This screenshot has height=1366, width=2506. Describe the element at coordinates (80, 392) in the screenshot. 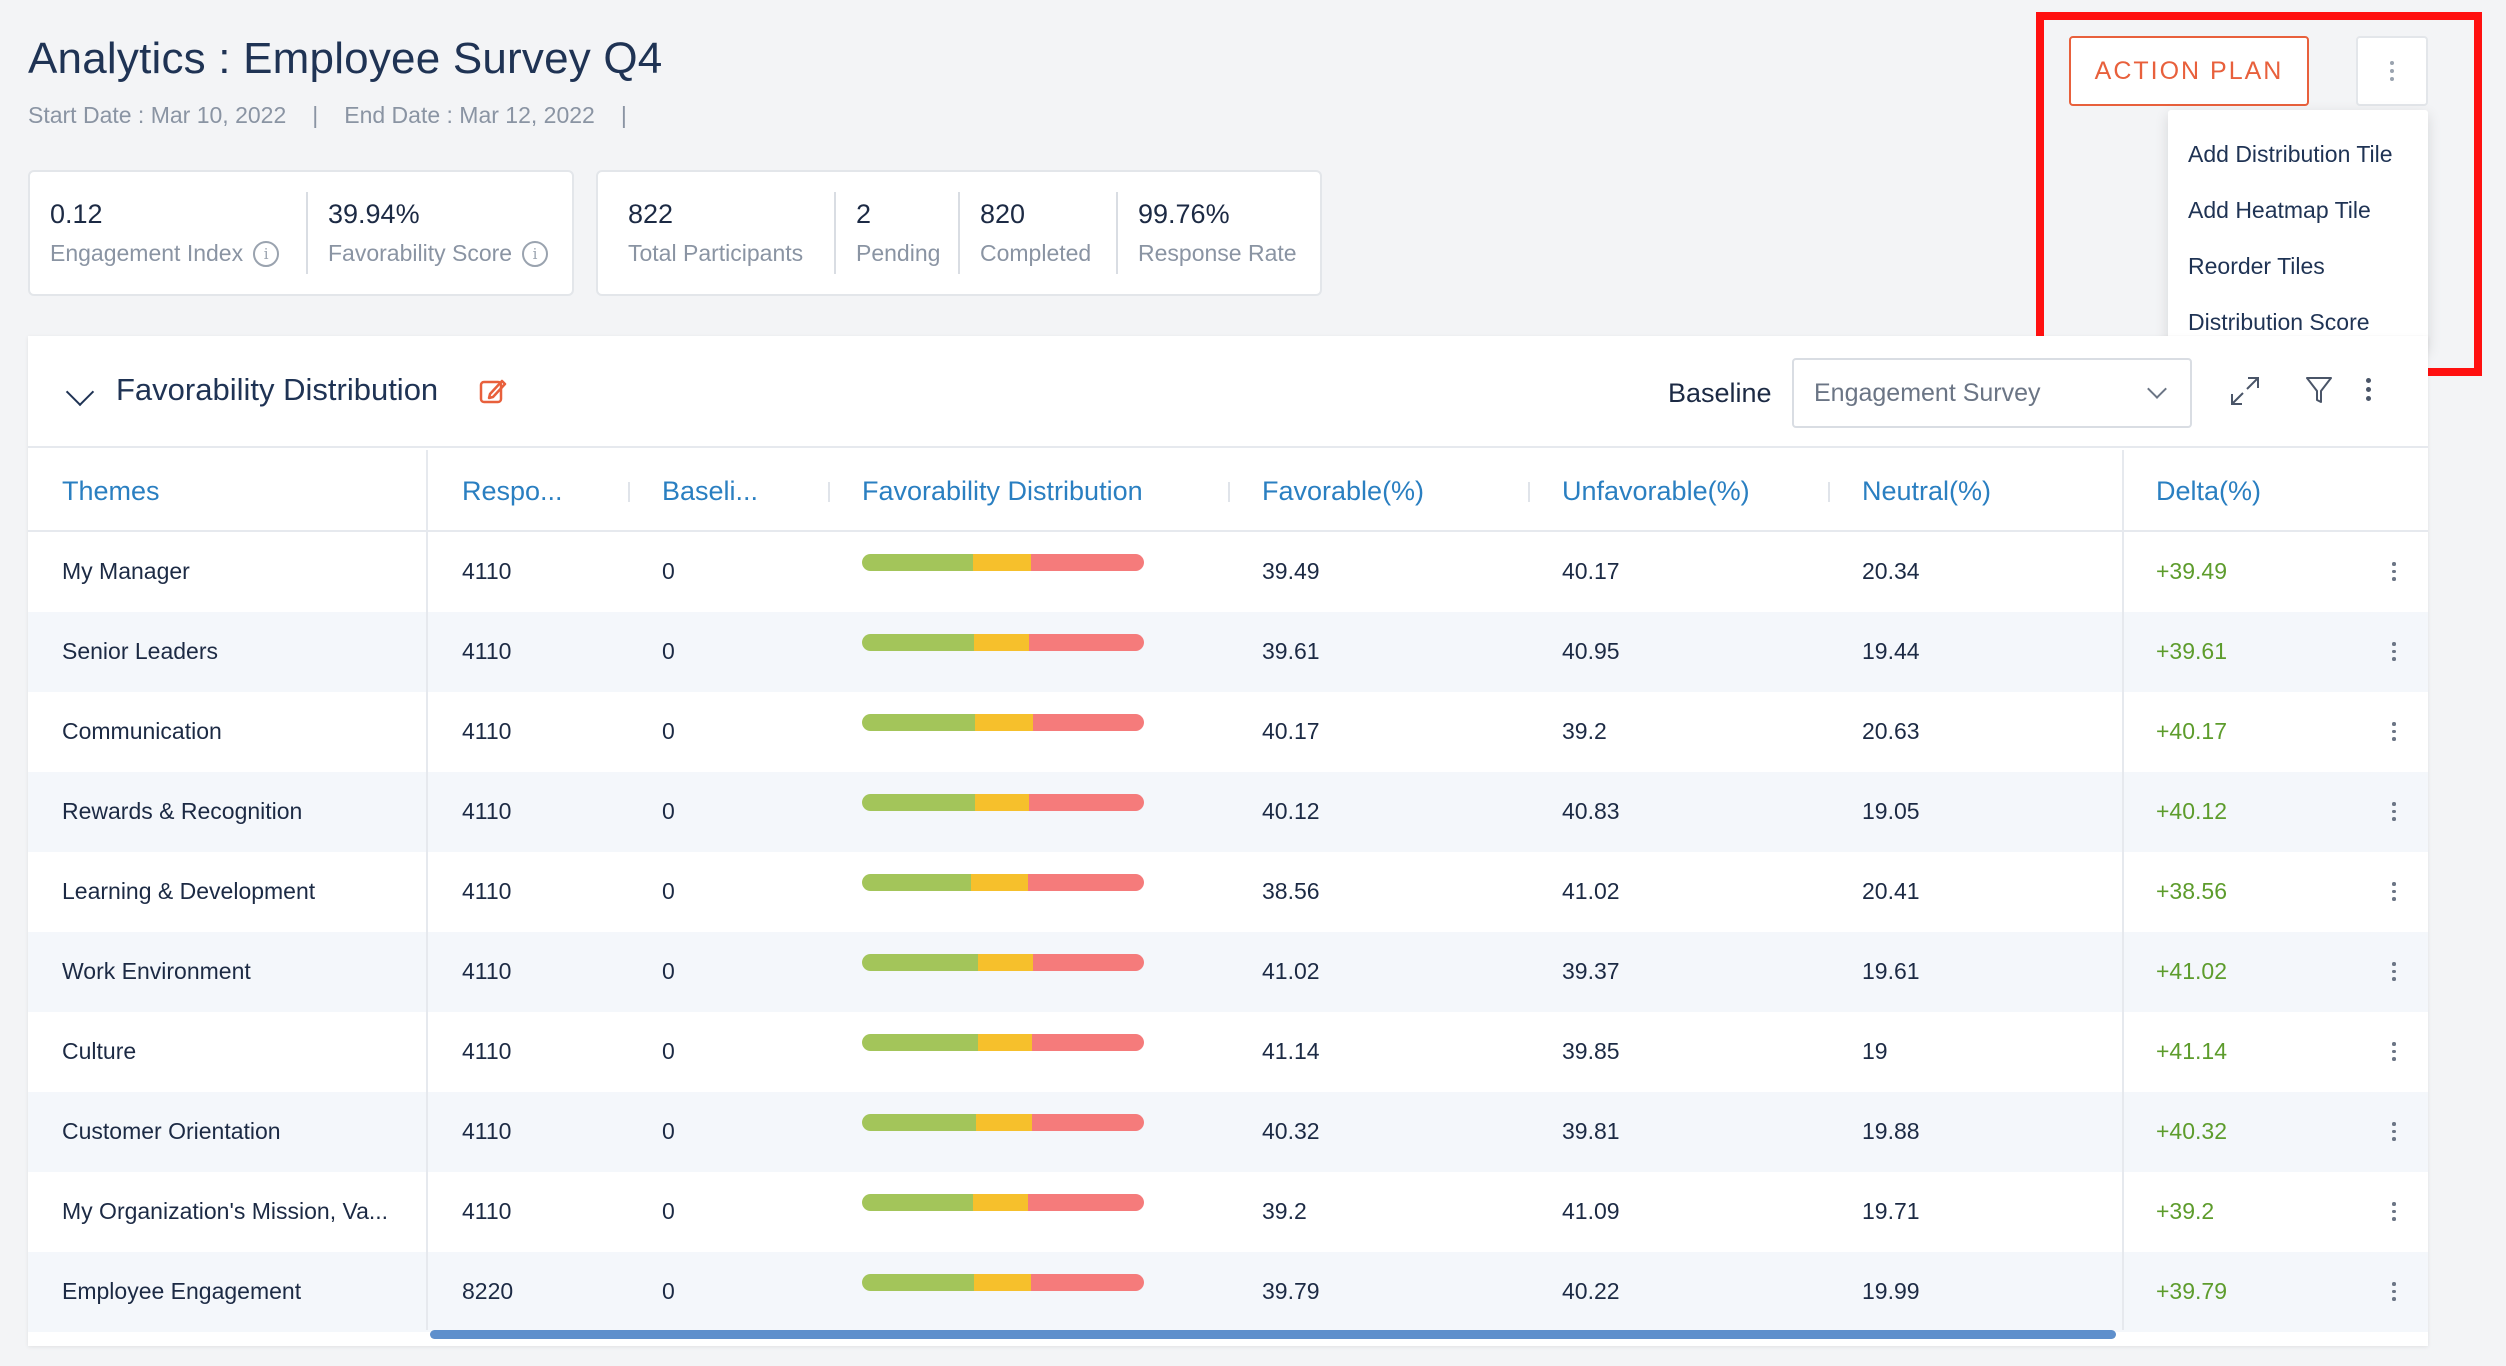

I see `collapse-chevron-icon` at that location.